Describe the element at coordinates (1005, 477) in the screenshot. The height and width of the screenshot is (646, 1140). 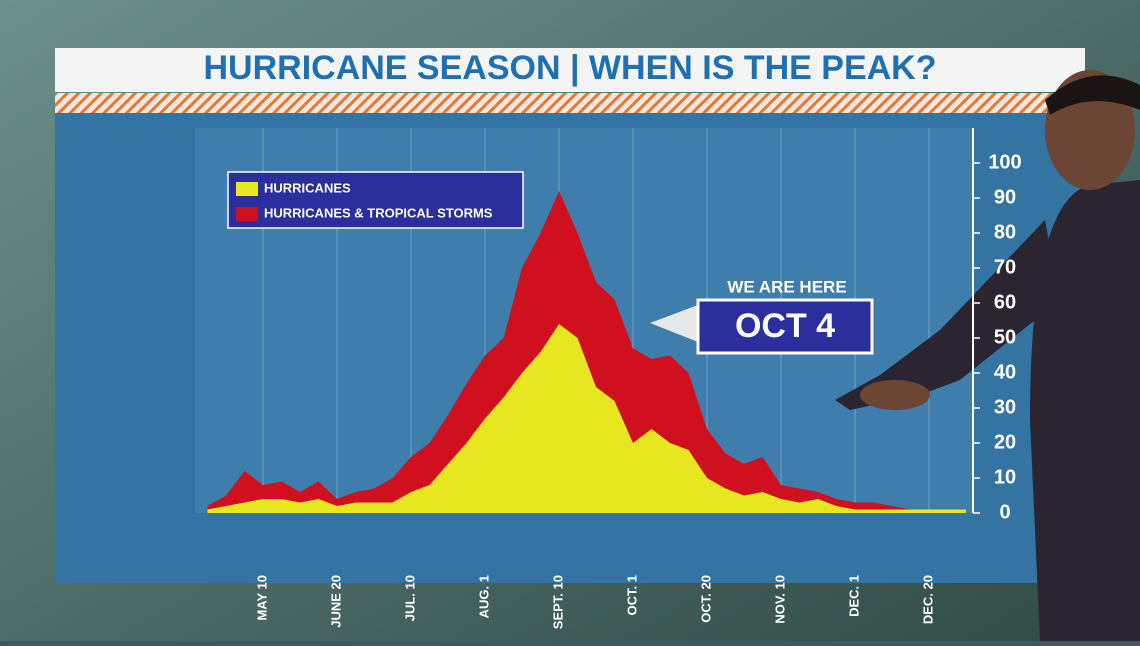
I see `y-tick-label: 10` at that location.